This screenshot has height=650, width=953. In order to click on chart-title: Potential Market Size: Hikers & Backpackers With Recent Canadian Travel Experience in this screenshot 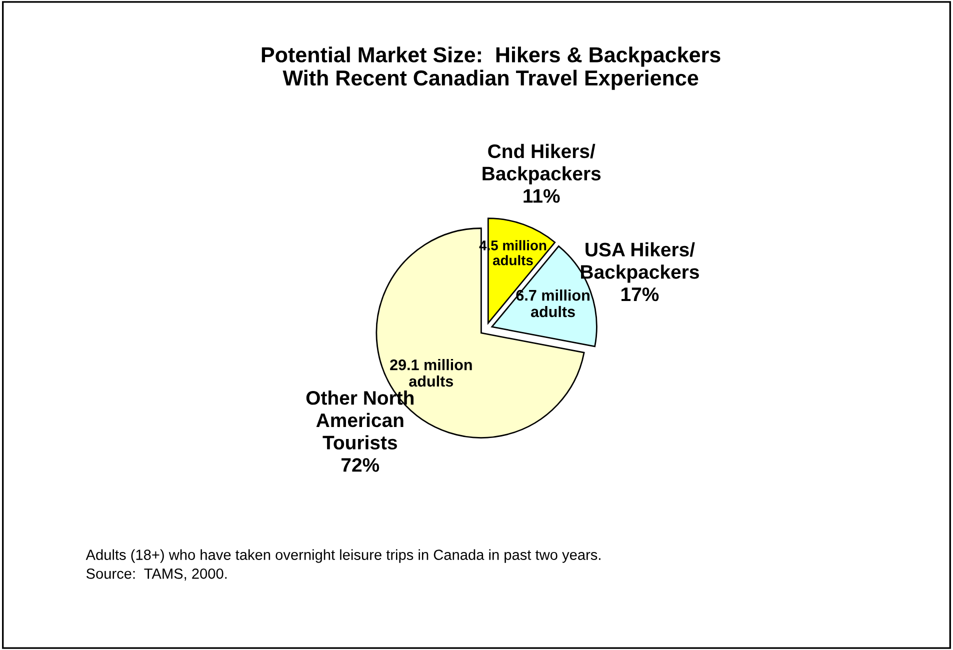, I will do `click(491, 68)`.